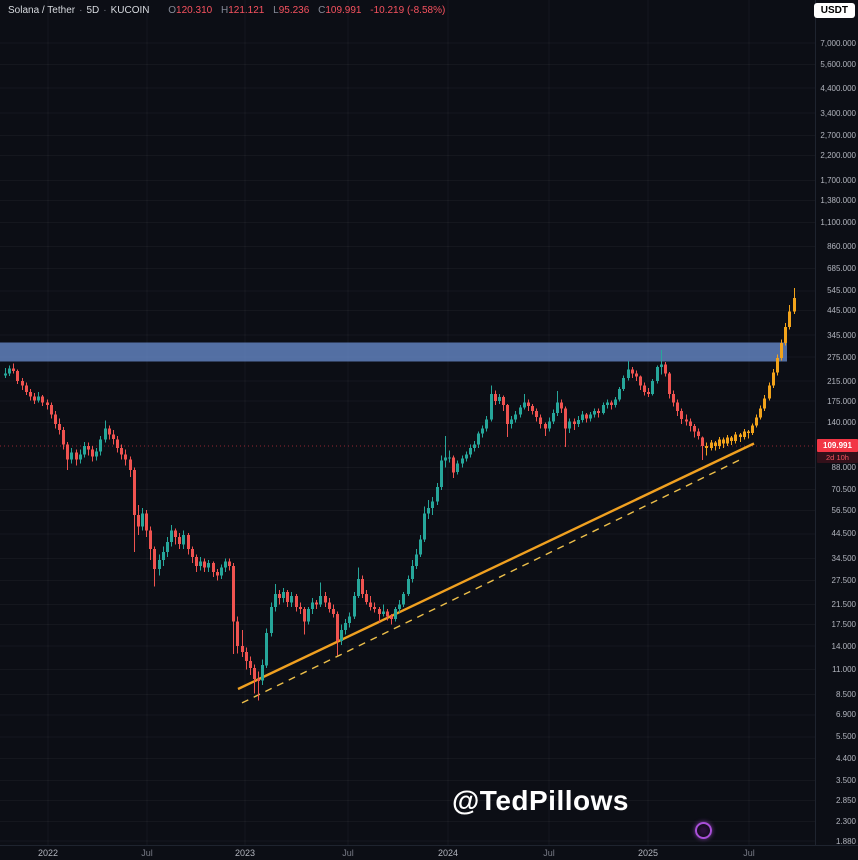  I want to click on price-axis-label: 1,100.000, so click(838, 223).